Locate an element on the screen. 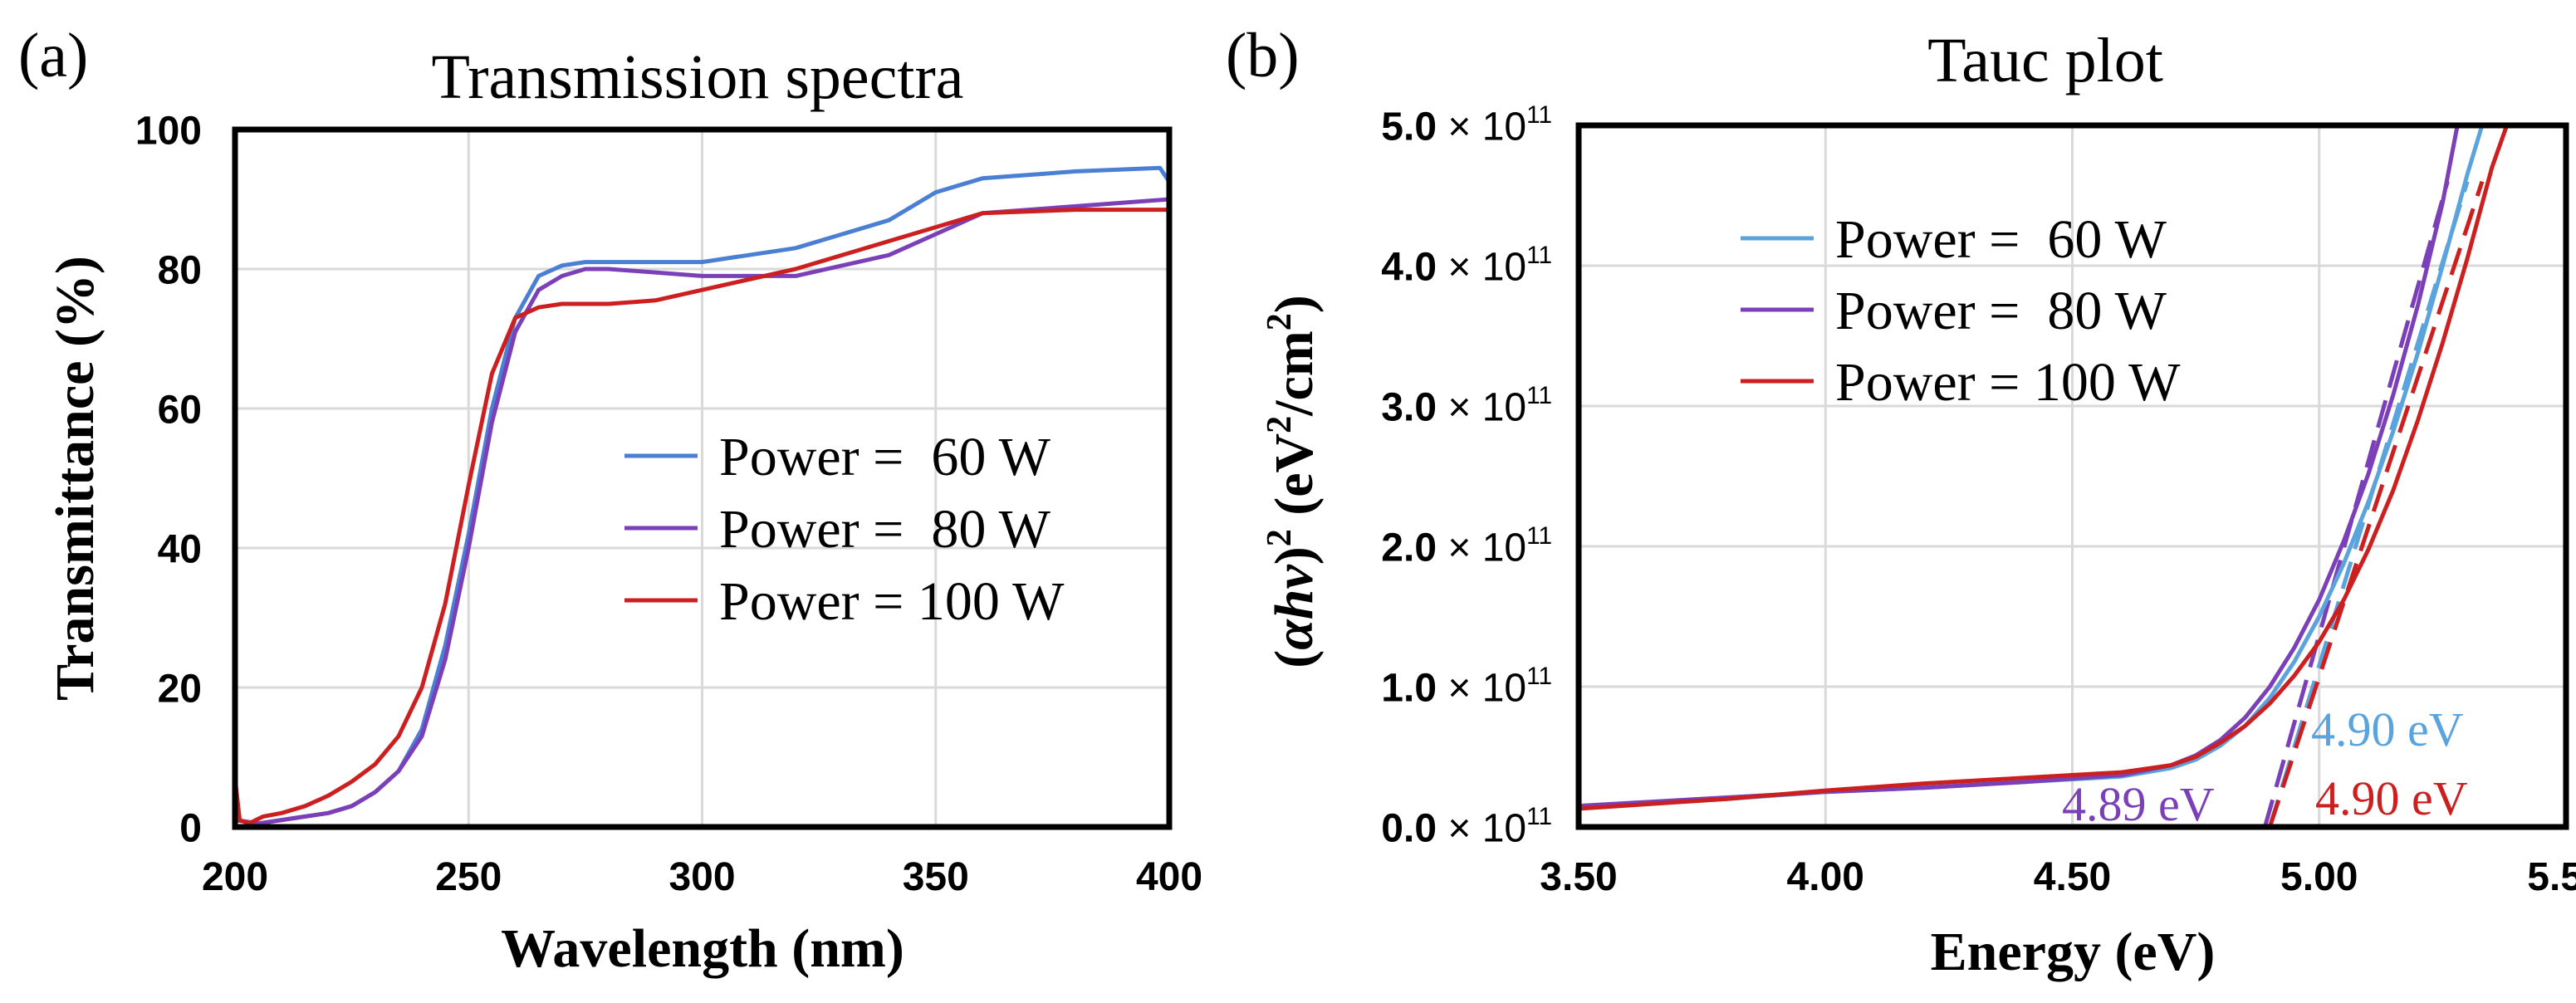 This screenshot has width=2576, height=1003. y-label-open-paren: ( is located at coordinates (1295, 659).